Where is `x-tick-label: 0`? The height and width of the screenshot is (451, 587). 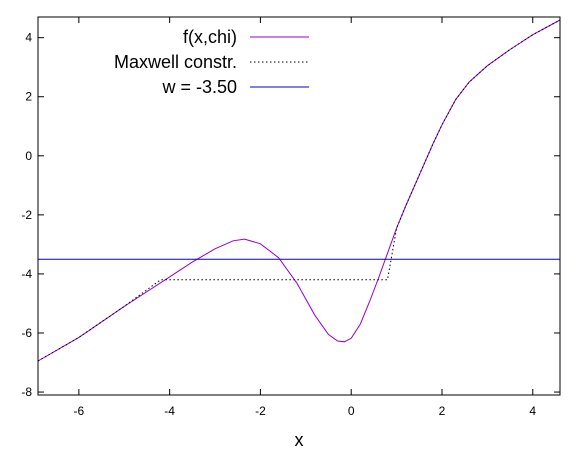
x-tick-label: 0 is located at coordinates (351, 411).